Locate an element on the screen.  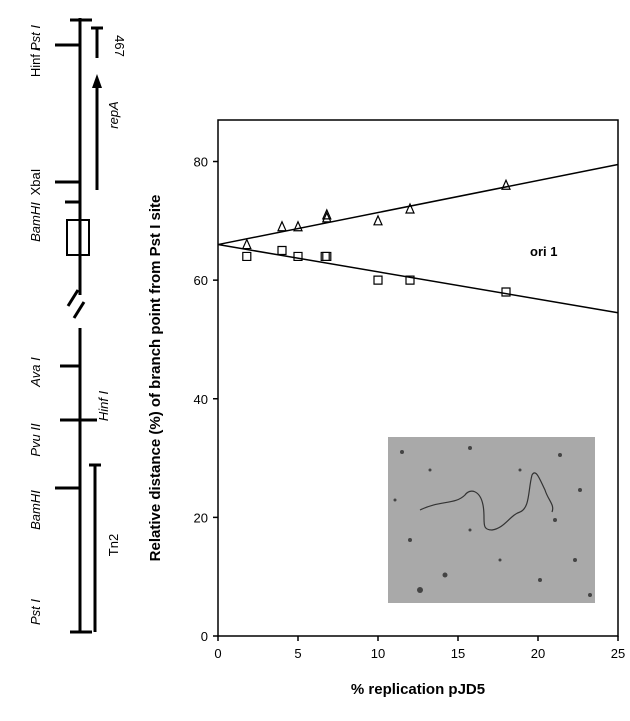
x-tick-label: 5 is located at coordinates (297, 653).